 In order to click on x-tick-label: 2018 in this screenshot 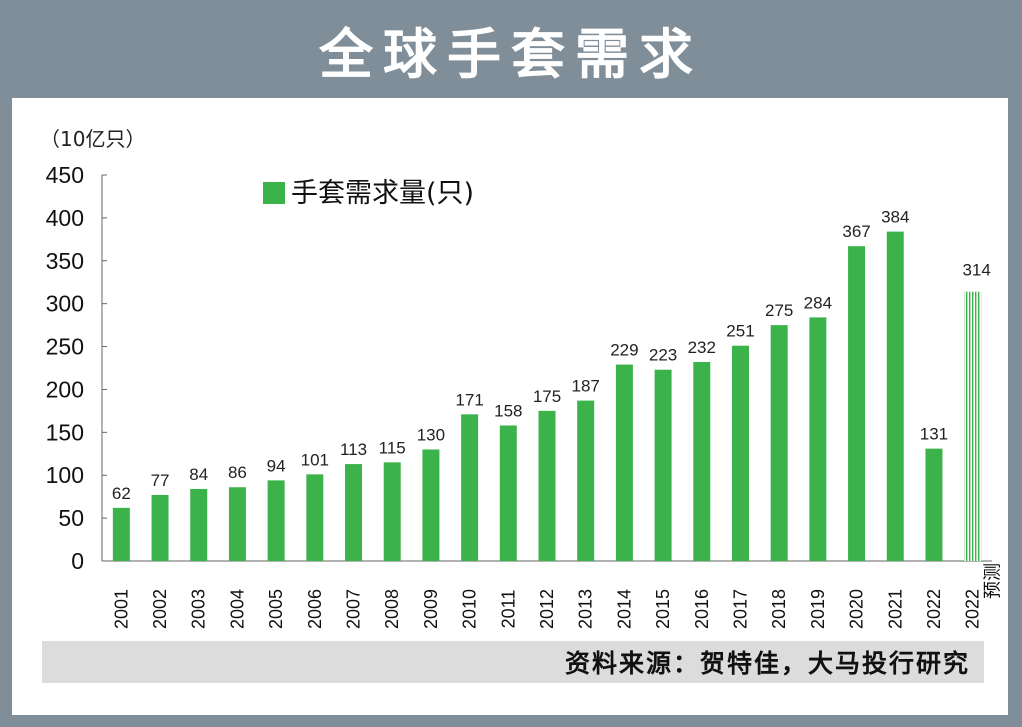, I will do `click(779, 609)`.